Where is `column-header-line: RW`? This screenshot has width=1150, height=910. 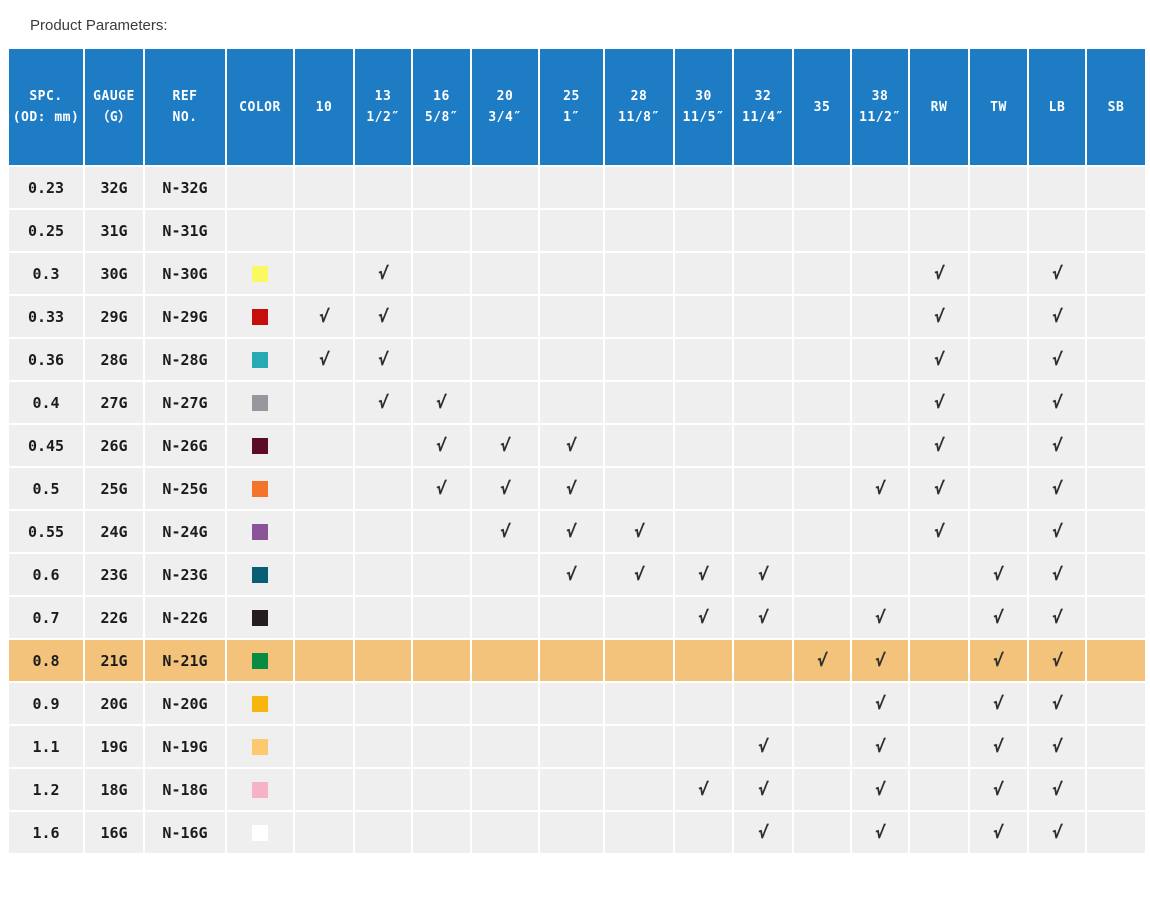
column-header-line: RW is located at coordinates (939, 107).